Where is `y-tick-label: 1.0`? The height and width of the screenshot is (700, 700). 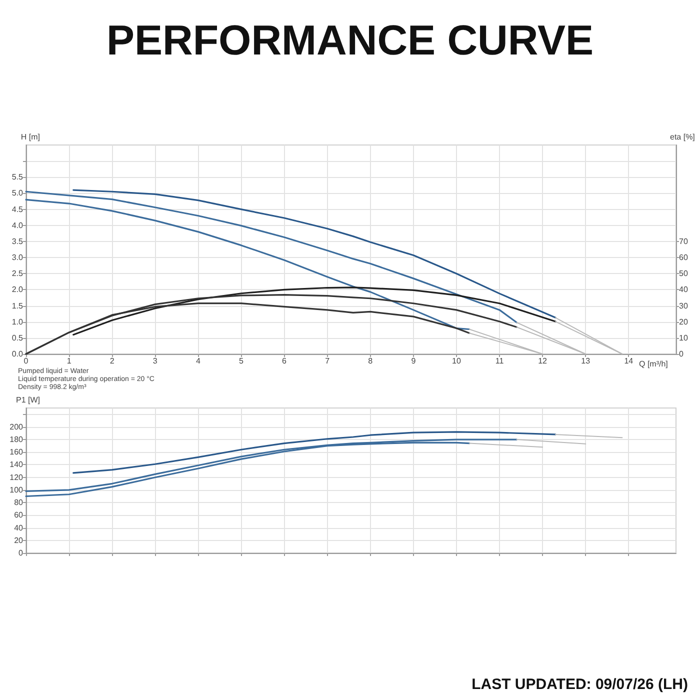 y-tick-label: 1.0 is located at coordinates (18, 321).